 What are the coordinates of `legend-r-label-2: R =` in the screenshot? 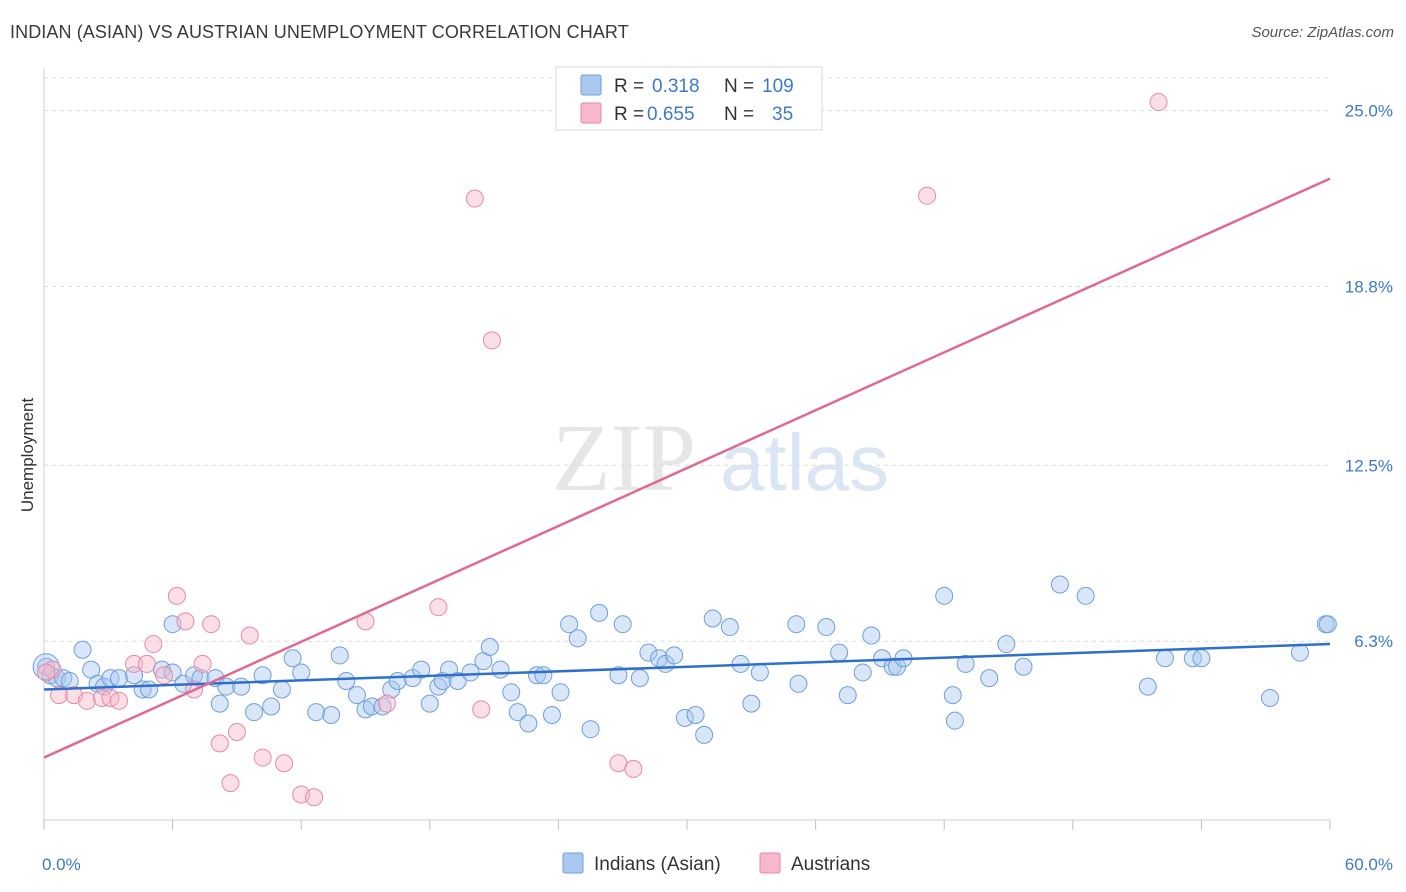 It's located at (629, 114).